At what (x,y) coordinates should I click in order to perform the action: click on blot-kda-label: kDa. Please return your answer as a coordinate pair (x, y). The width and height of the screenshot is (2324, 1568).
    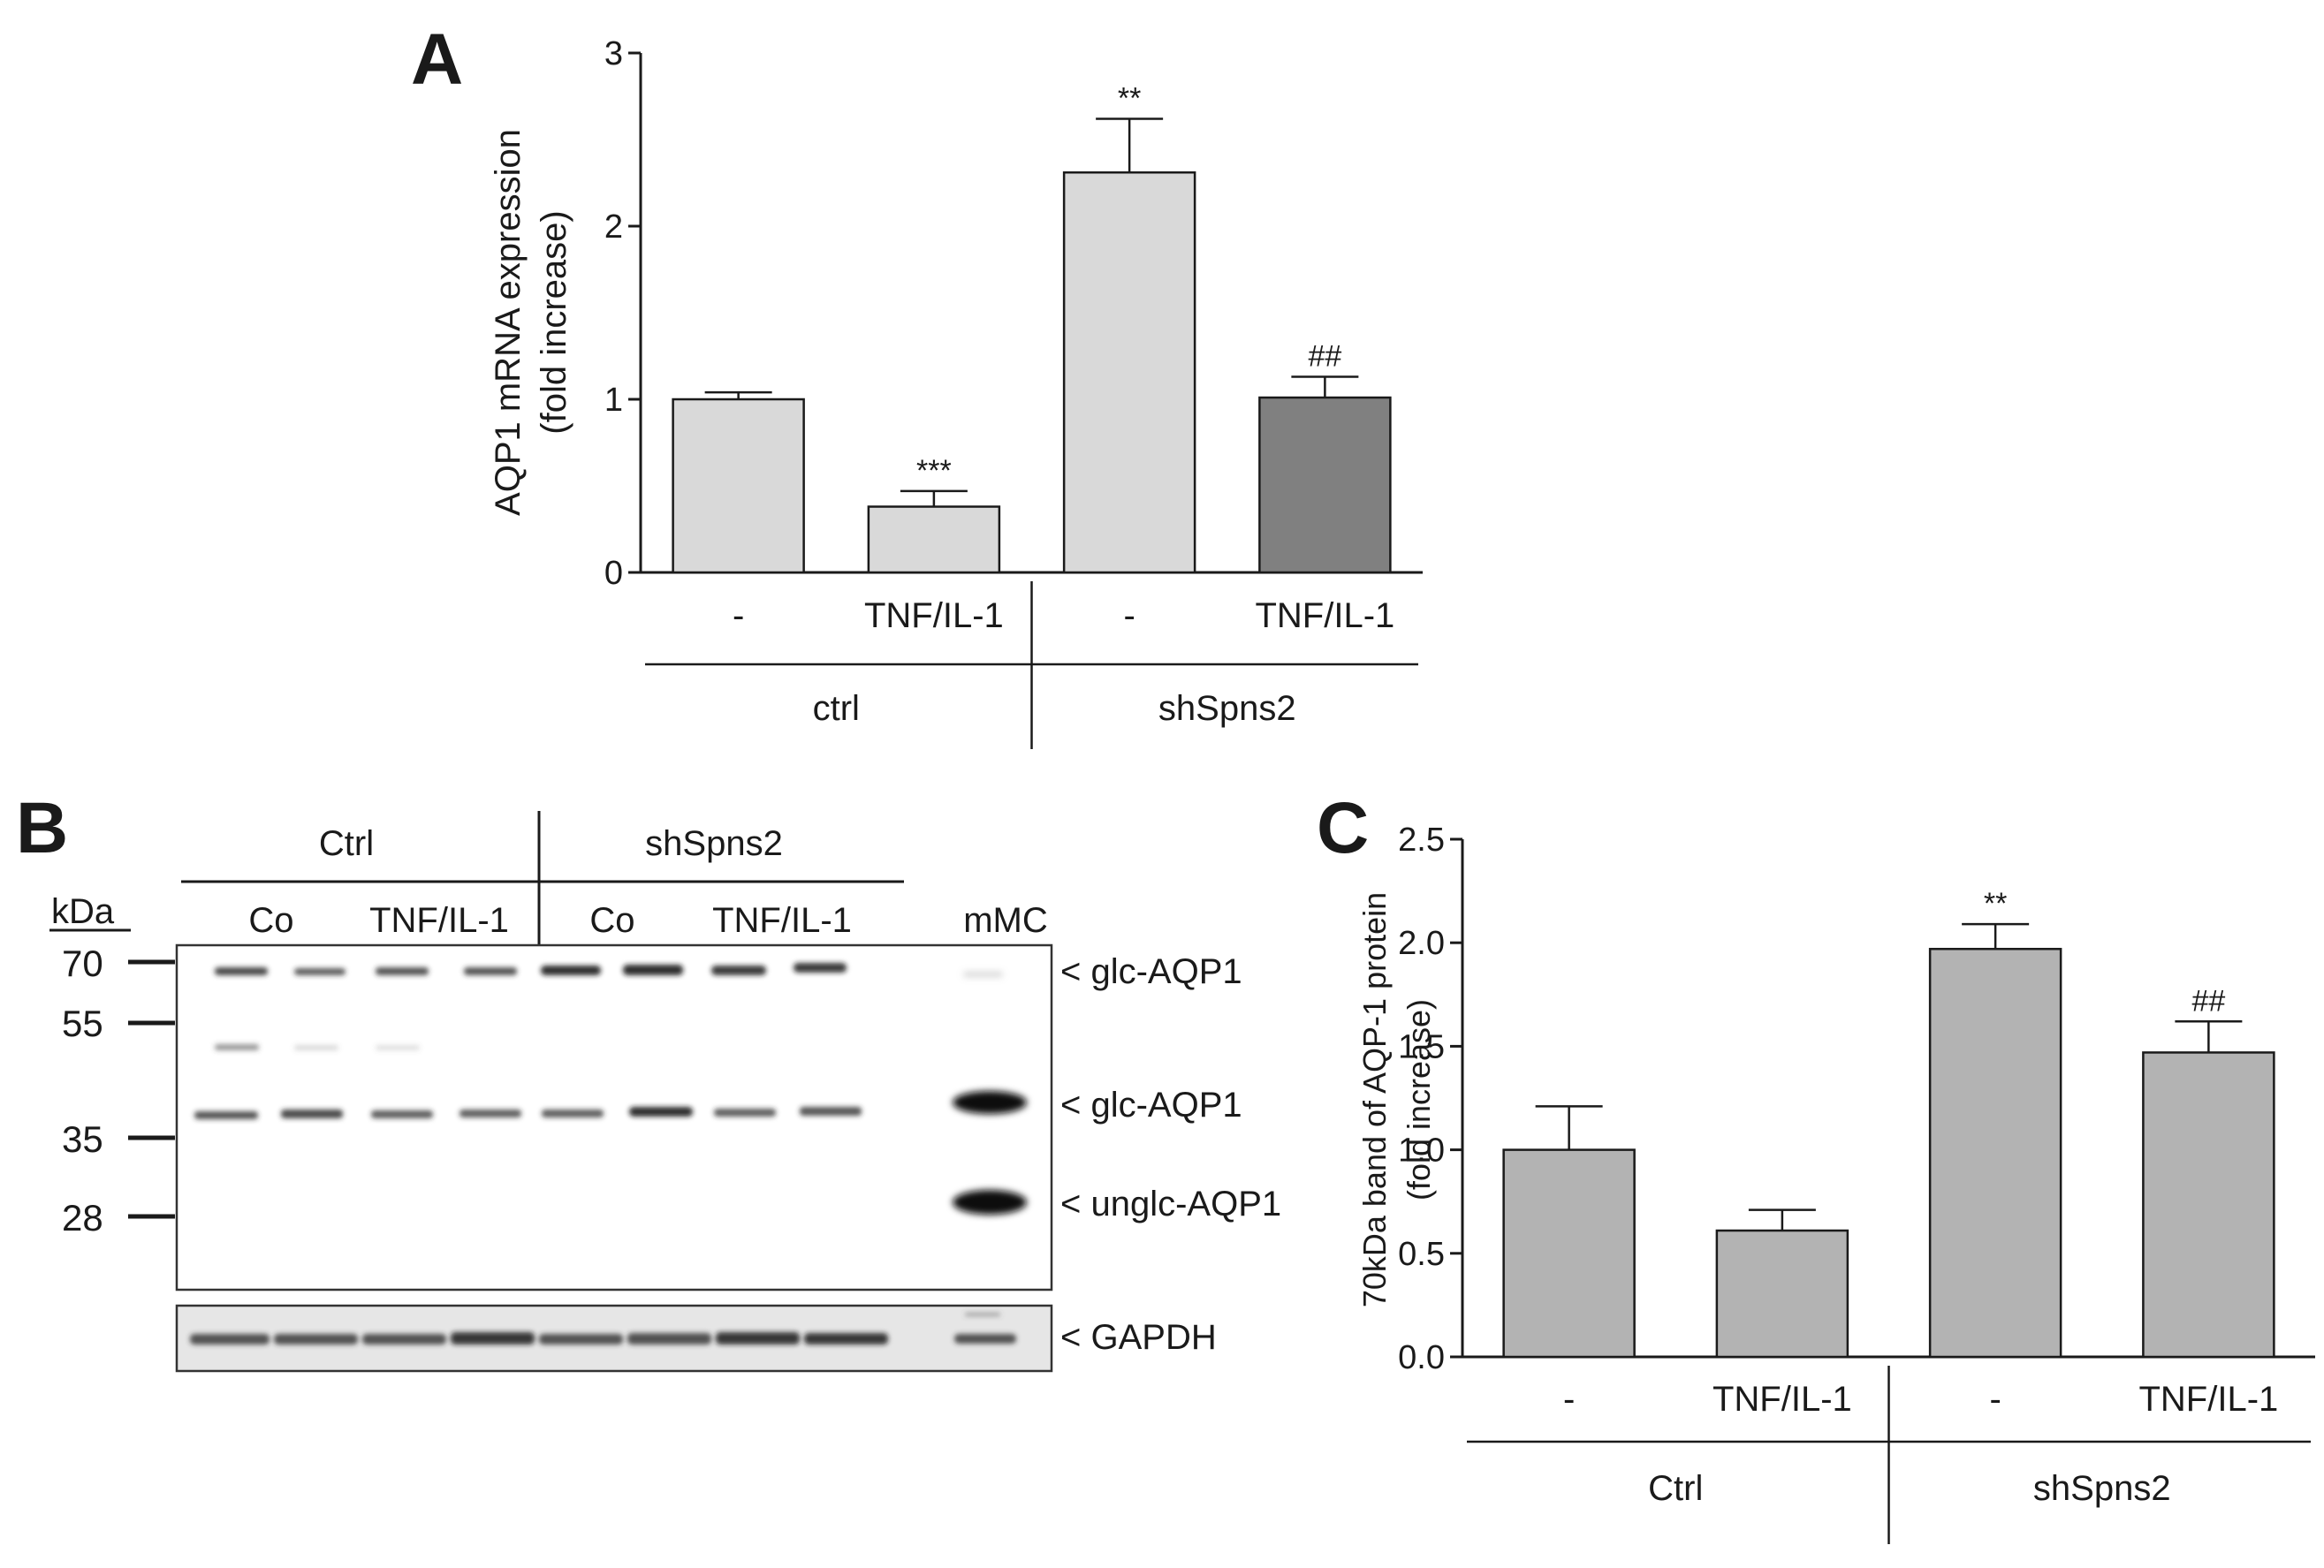
    Looking at the image, I should click on (83, 911).